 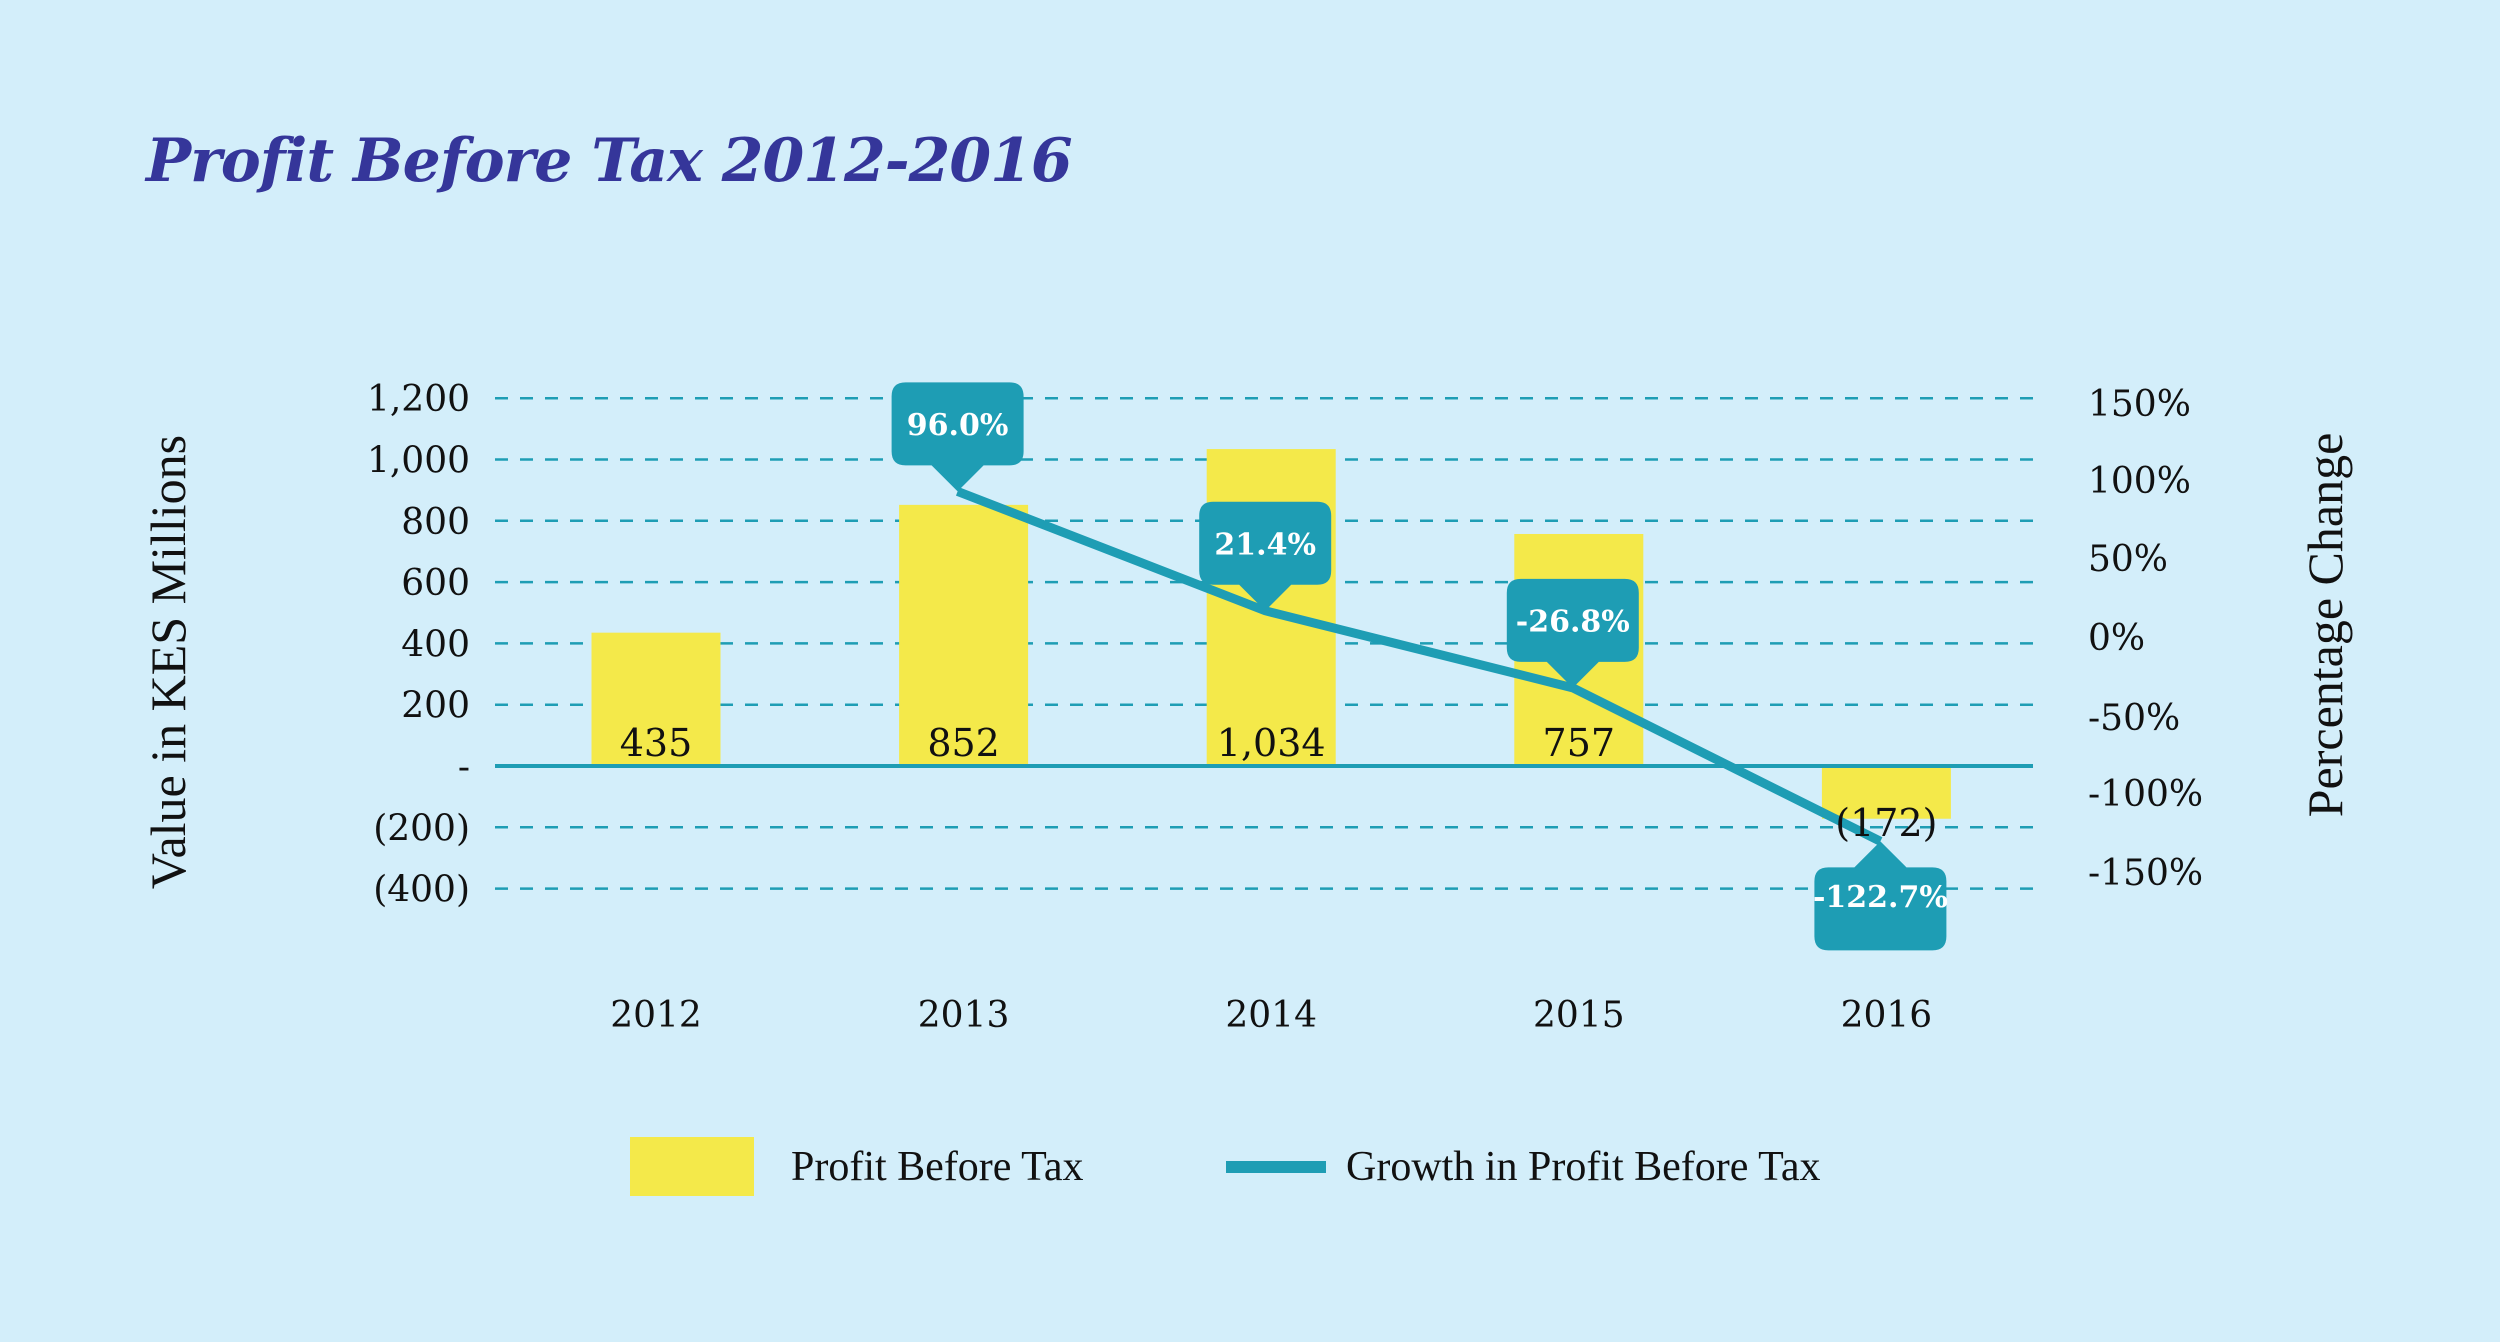 I want to click on line-series, so click(x=1419, y=666).